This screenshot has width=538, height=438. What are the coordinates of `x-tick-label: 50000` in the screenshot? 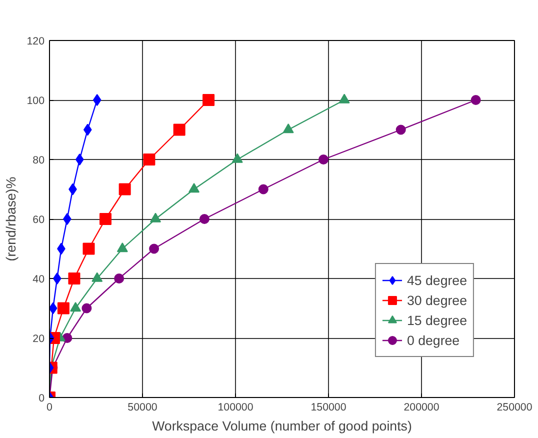 It's located at (143, 408).